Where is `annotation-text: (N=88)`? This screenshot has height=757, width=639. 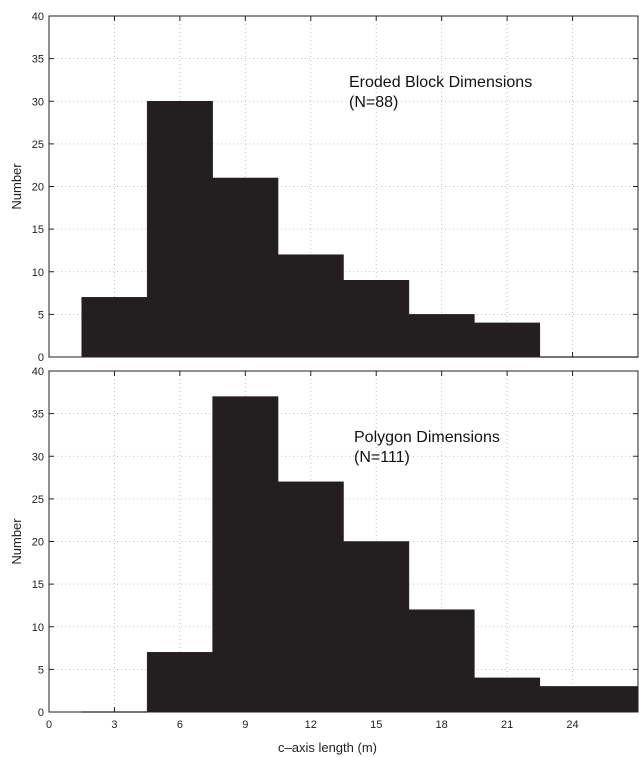
annotation-text: (N=88) is located at coordinates (373, 102).